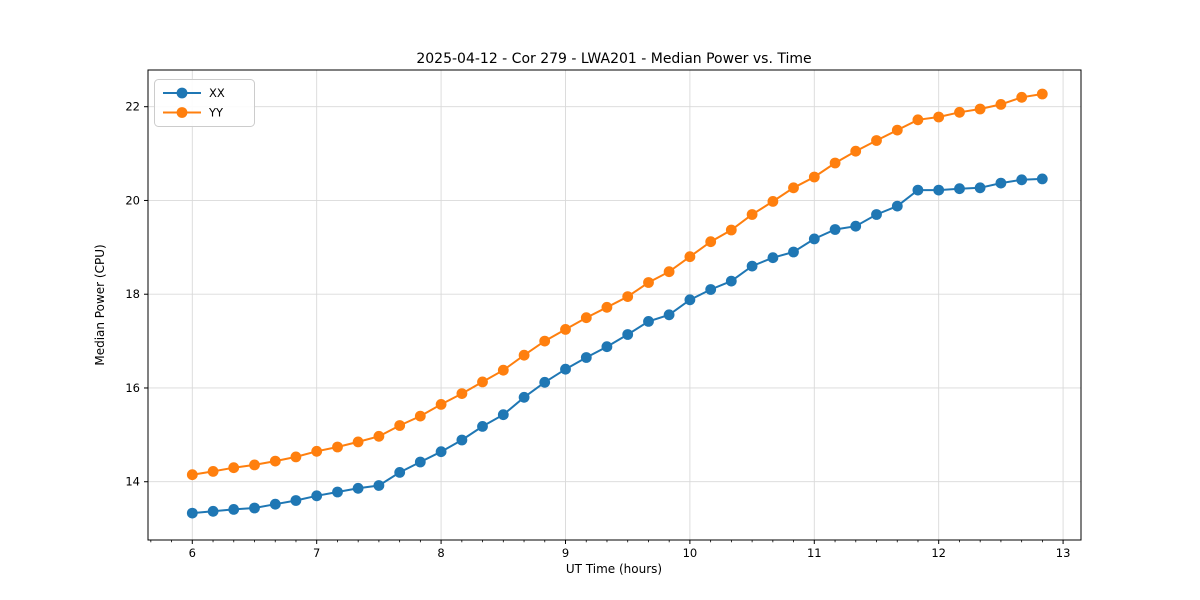 The image size is (1200, 600). I want to click on y-tick-label: 16, so click(132, 388).